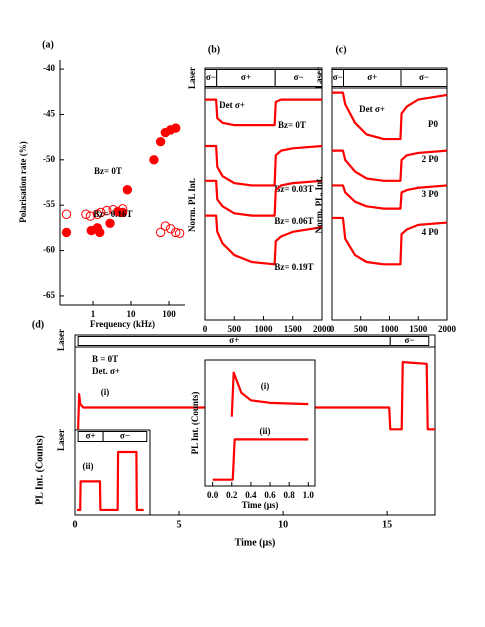  Describe the element at coordinates (169, 314) in the screenshot. I see `x-tick-label: 100` at that location.